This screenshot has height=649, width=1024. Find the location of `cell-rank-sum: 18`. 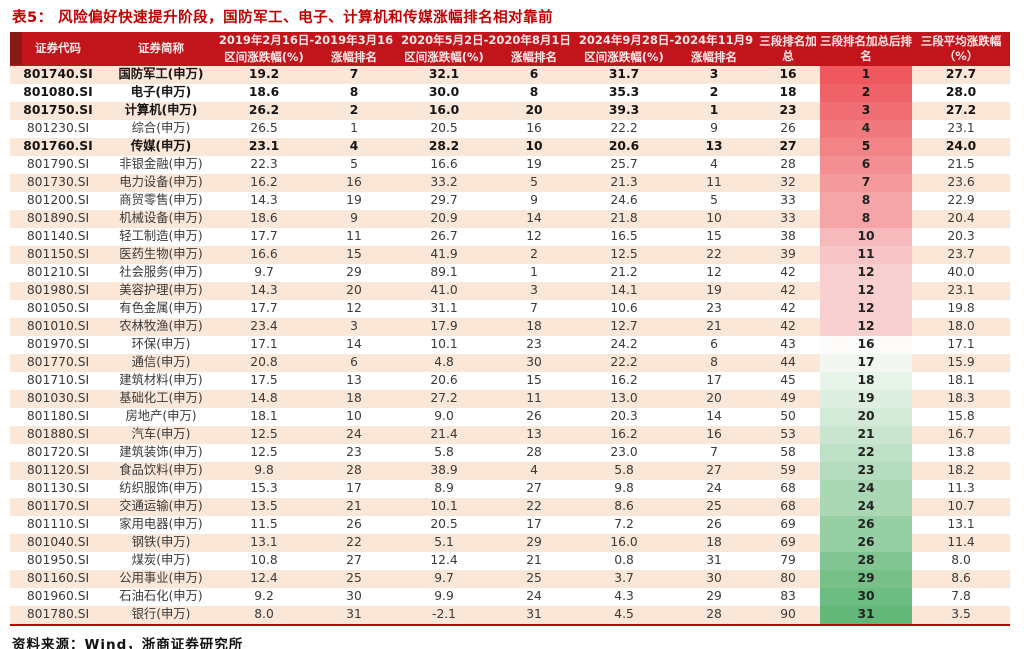

cell-rank-sum: 18 is located at coordinates (788, 92).